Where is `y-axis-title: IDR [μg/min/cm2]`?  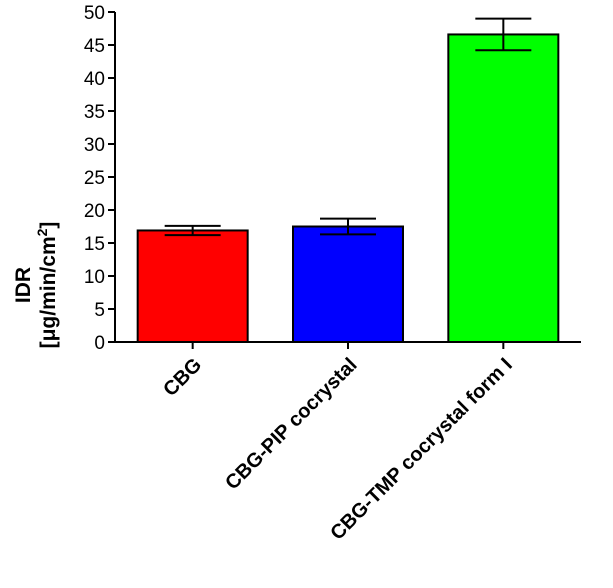 y-axis-title: IDR [μg/min/cm2] is located at coordinates (36, 285).